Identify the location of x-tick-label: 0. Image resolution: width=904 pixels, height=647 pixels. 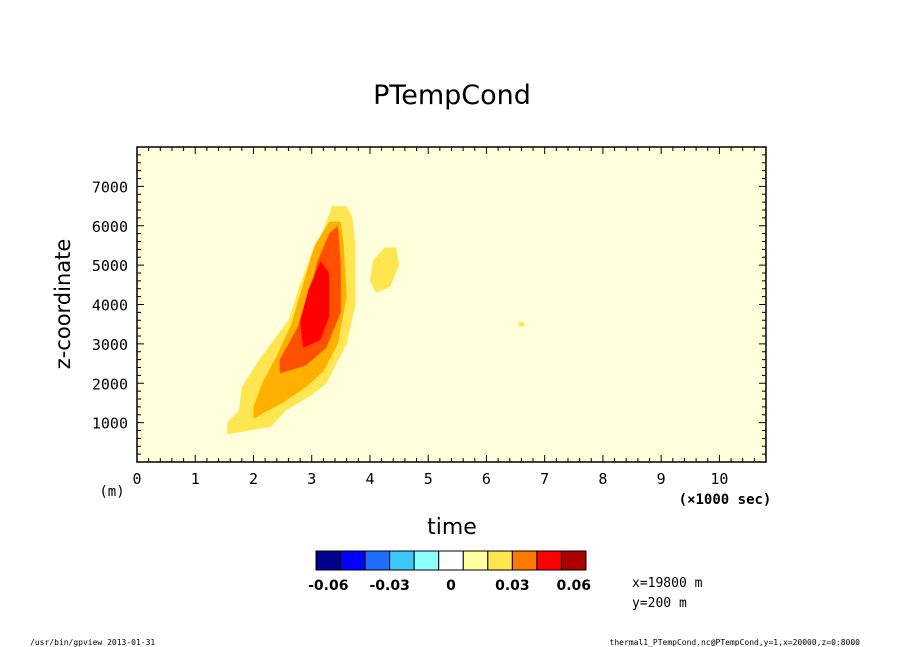
(136, 479).